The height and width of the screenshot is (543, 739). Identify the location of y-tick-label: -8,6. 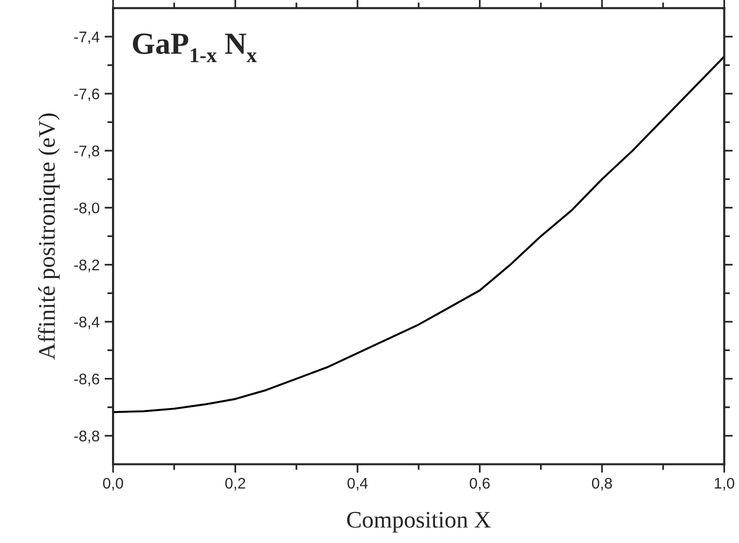
(87, 380).